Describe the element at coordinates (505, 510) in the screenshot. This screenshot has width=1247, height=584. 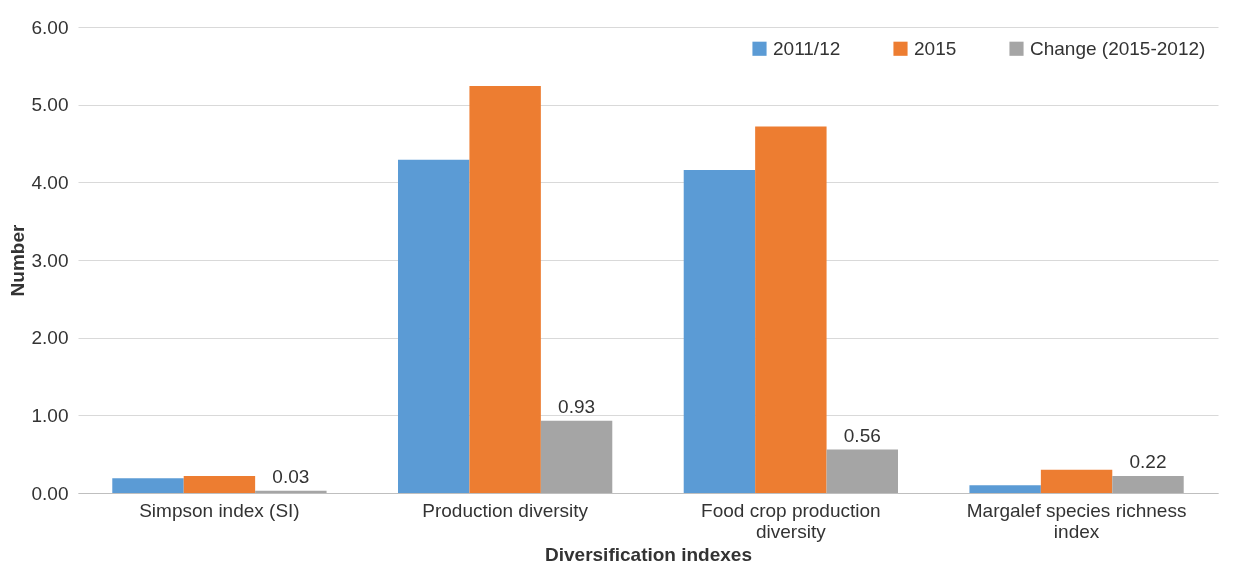
I see `x-tick-label: Production diversity` at that location.